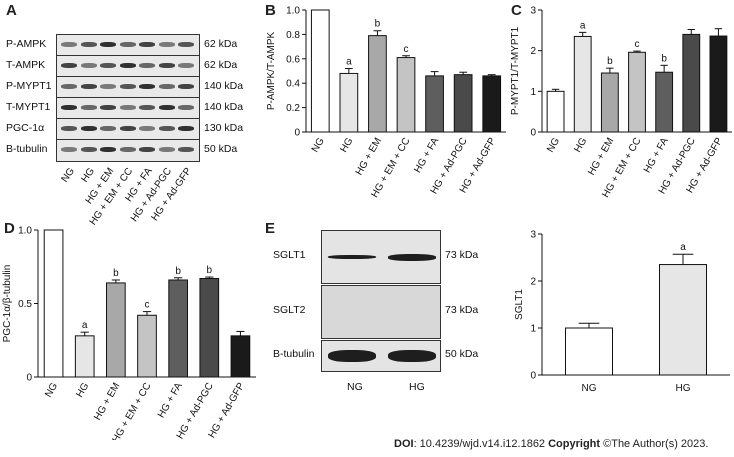 This screenshot has height=457, width=734. I want to click on doi-text: : 10.4239/wjd.v14.i12.1862, so click(481, 444).